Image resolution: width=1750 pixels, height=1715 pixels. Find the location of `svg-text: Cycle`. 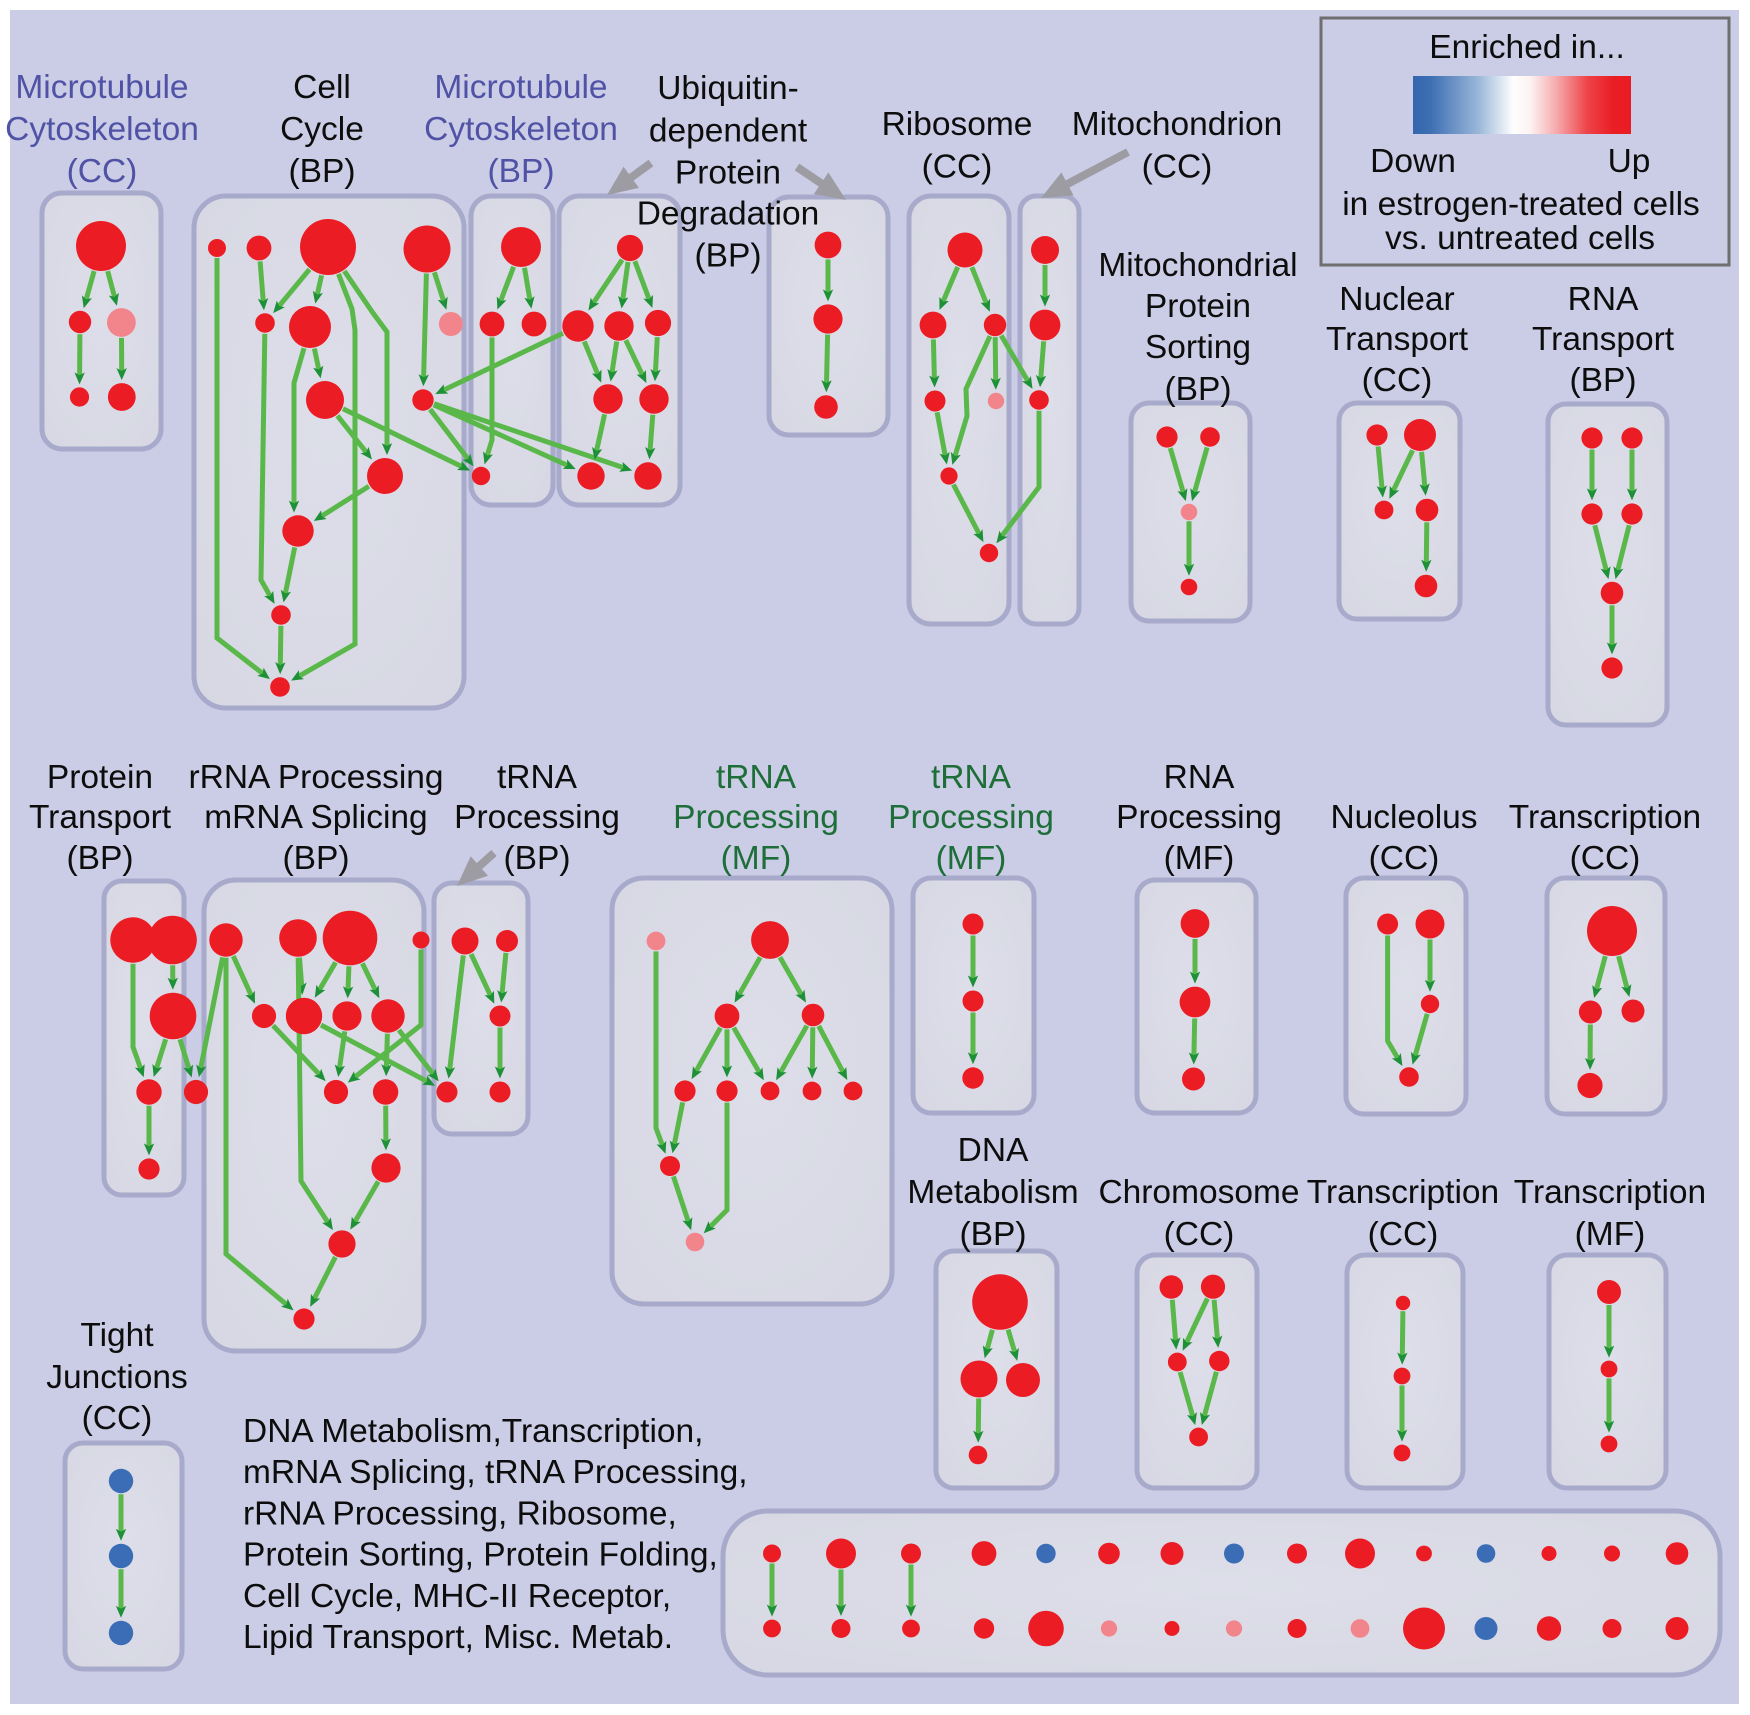

svg-text: Cycle is located at coordinates (322, 129).